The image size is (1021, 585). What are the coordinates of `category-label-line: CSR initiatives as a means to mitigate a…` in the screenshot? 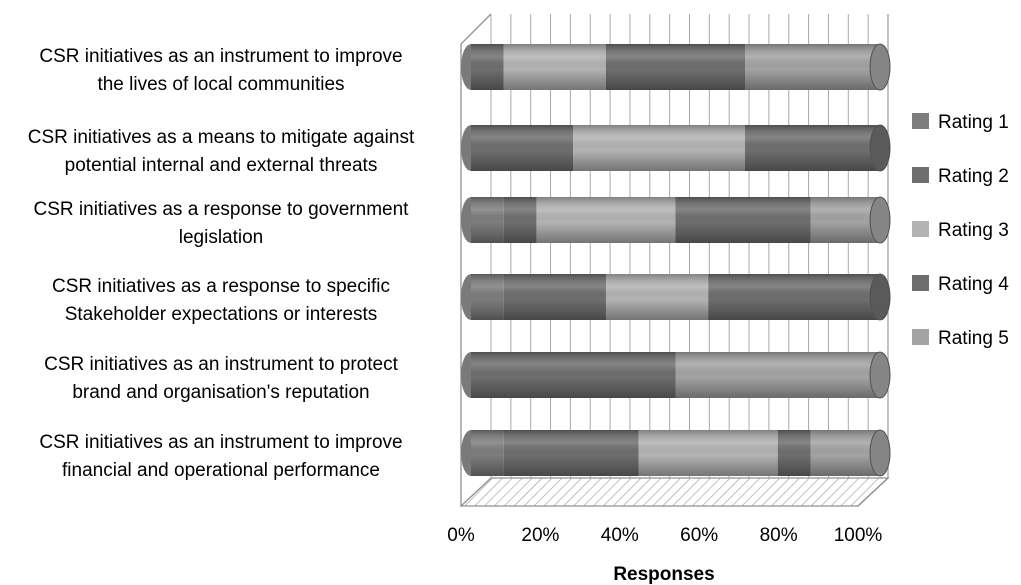 It's located at (221, 137).